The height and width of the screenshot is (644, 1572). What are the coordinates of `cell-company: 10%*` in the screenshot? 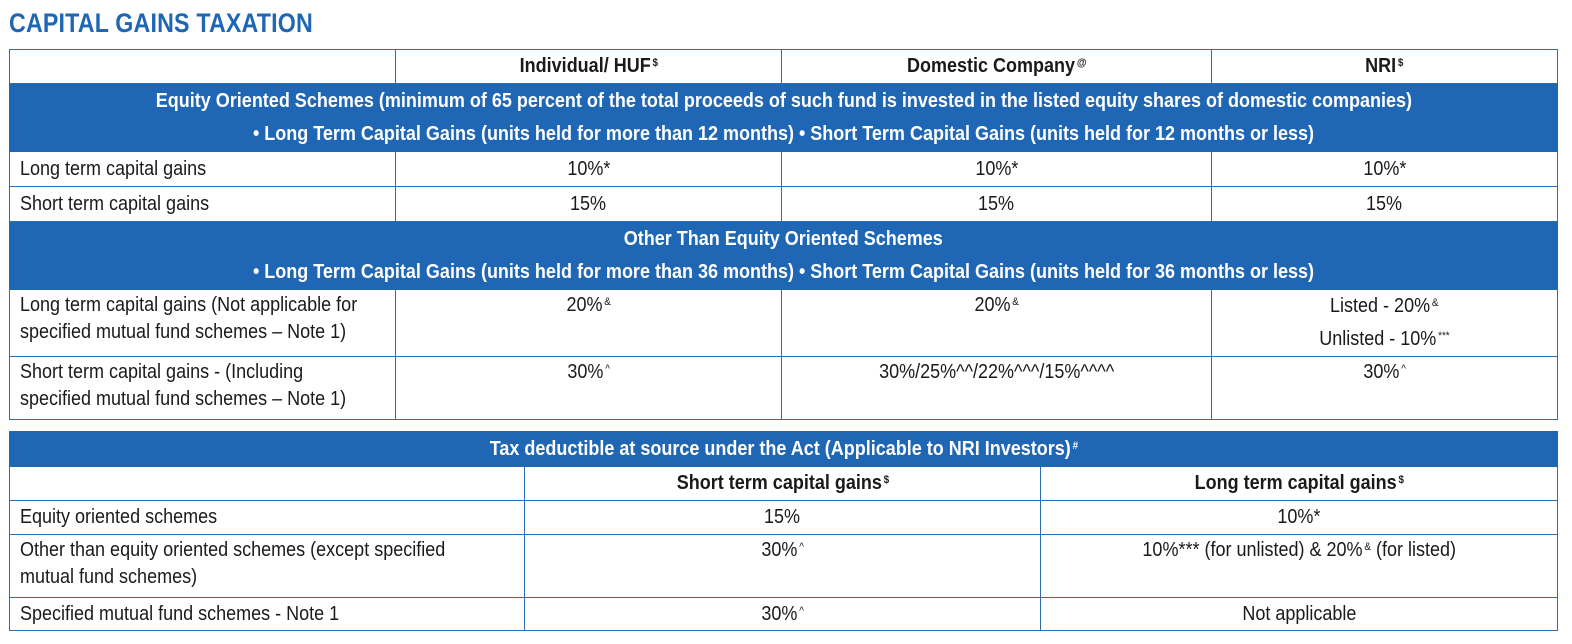 It's located at (996, 169).